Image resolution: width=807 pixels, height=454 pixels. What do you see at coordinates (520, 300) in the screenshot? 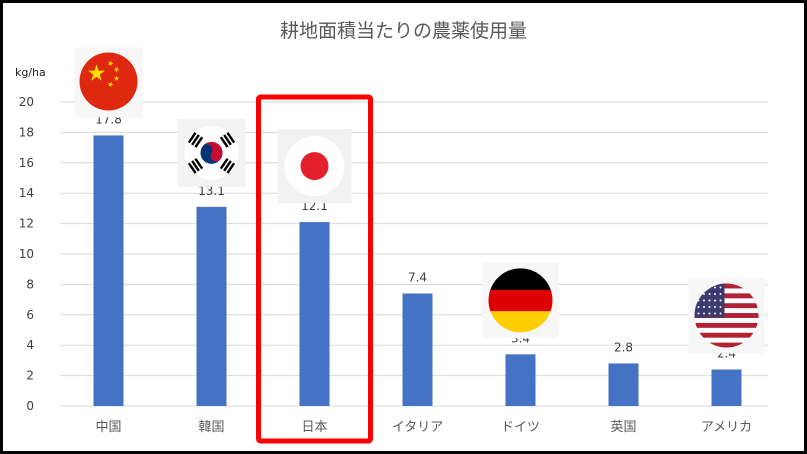
I see `germany-flag-icon` at bounding box center [520, 300].